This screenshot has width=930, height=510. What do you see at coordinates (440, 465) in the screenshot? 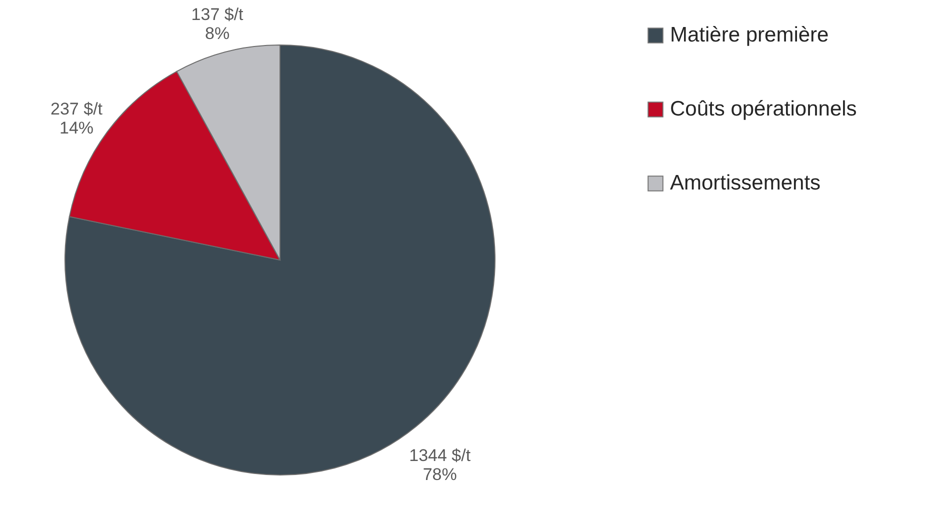
I see `data-label: 1344 $/t 78%` at bounding box center [440, 465].